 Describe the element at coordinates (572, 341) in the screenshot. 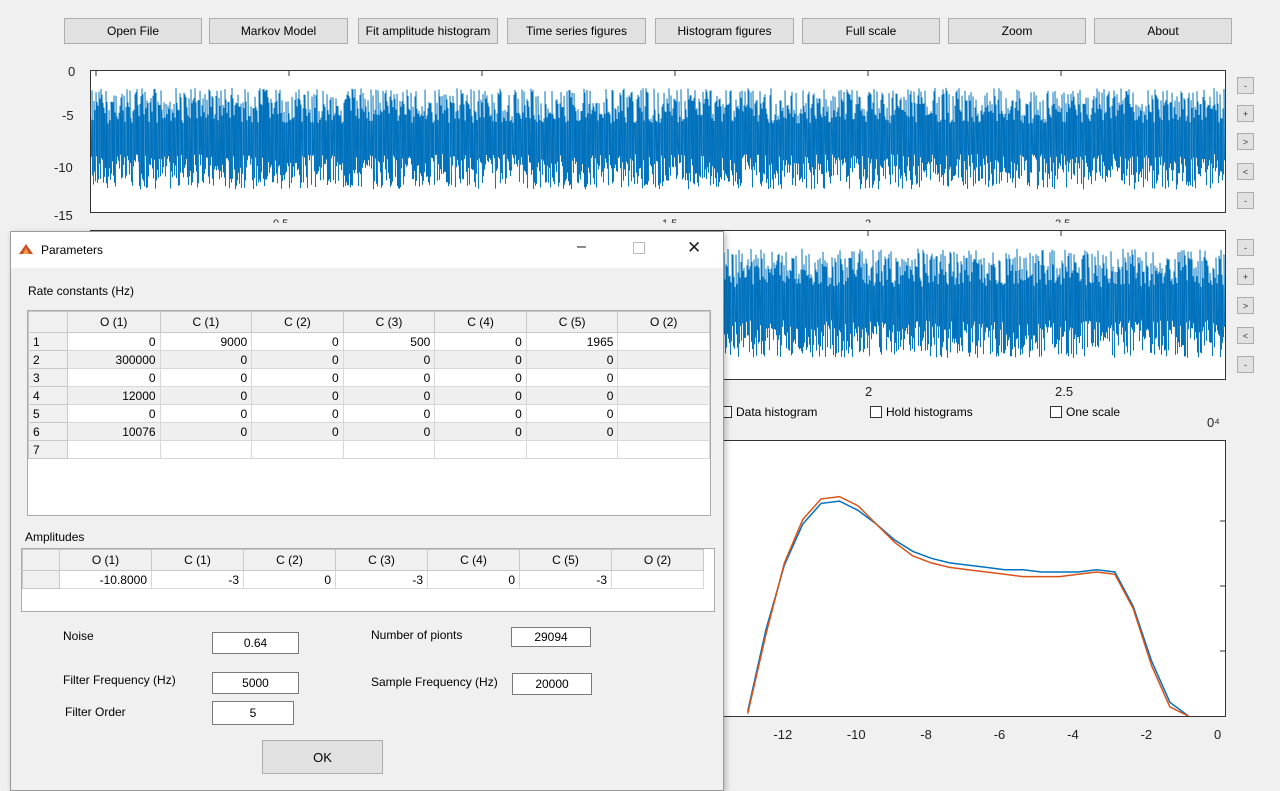

I see `table-cell: 1965` at that location.